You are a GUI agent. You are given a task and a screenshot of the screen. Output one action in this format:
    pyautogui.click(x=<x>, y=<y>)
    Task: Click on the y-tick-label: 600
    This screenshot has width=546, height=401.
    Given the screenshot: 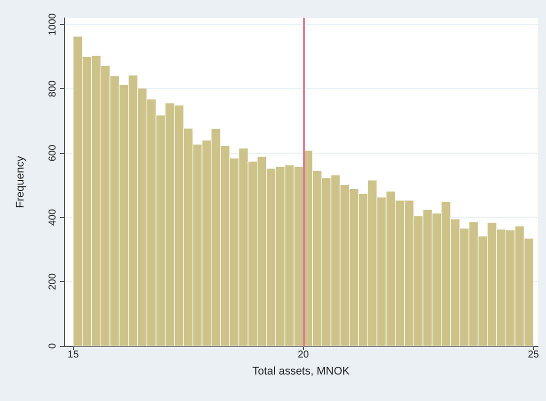 What is the action you would take?
    pyautogui.click(x=53, y=153)
    